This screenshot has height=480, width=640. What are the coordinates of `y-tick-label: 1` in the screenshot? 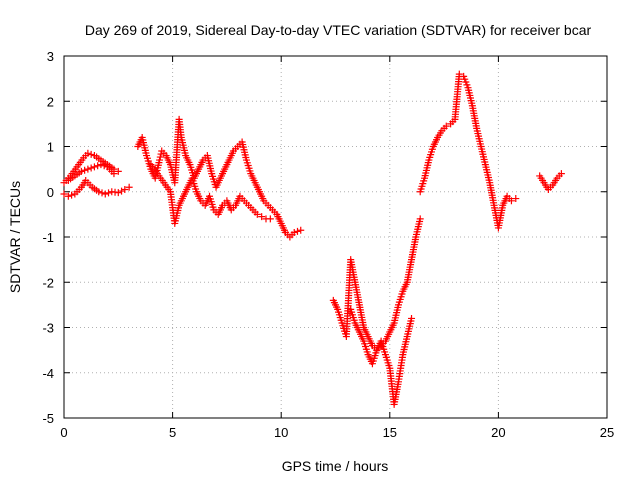 It's located at (50, 147).